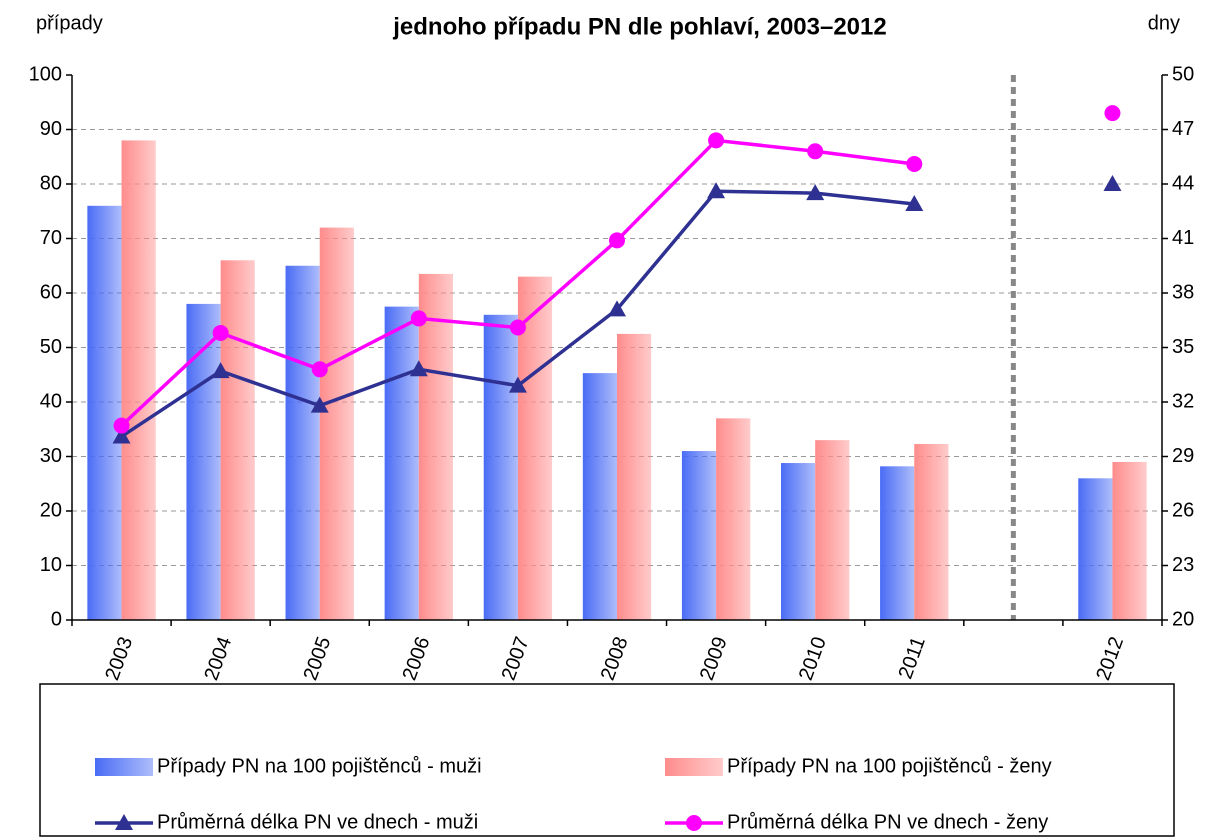  What do you see at coordinates (1164, 23) in the screenshot?
I see `y2-axis-label: dny` at bounding box center [1164, 23].